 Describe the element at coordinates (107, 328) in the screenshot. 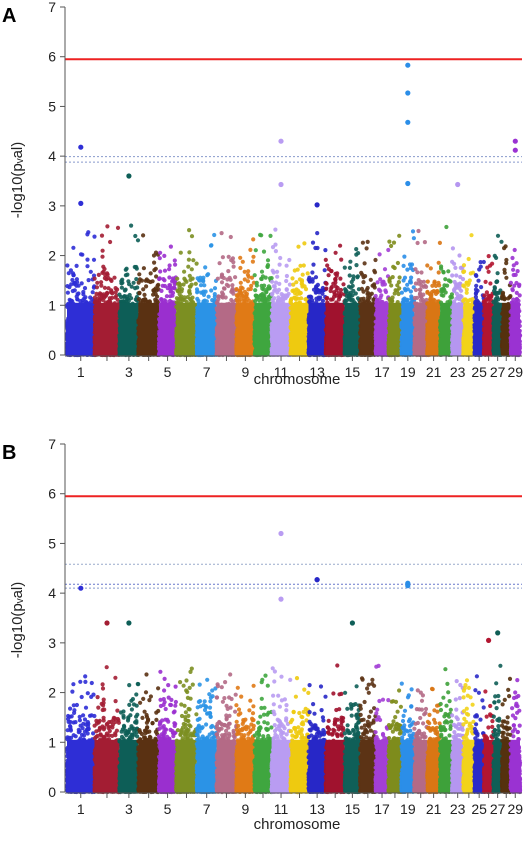

I see `chromosome-2-band` at that location.